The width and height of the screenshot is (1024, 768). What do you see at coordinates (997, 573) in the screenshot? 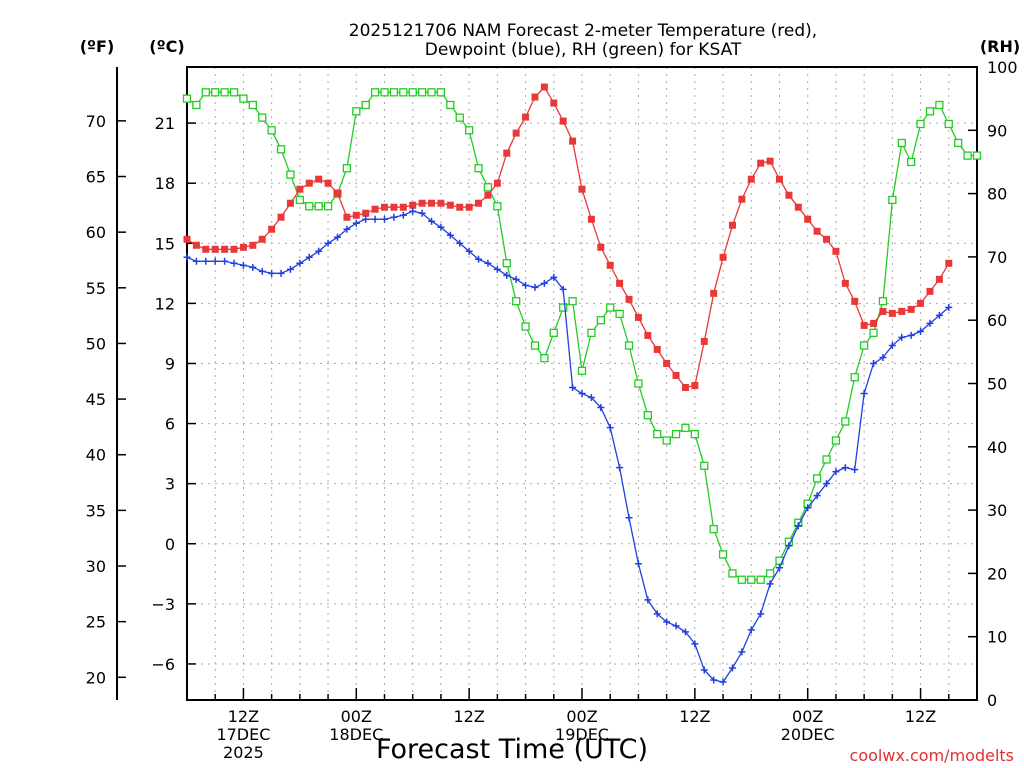
I see `rh-tick-label: 20` at bounding box center [997, 573].